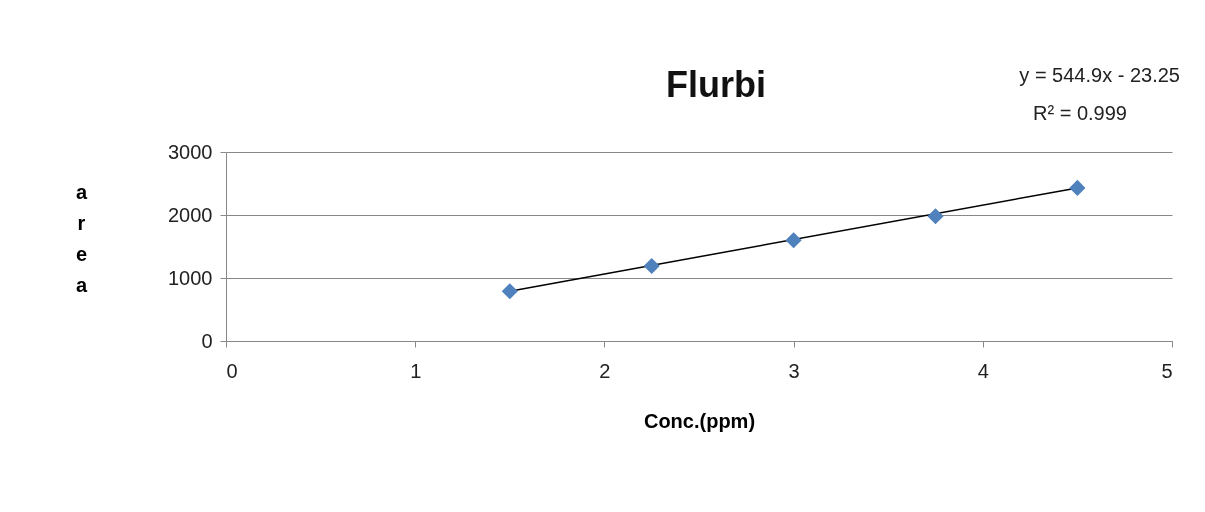 This screenshot has width=1205, height=512. What do you see at coordinates (605, 370) in the screenshot?
I see `x-tick-label: 2` at bounding box center [605, 370].